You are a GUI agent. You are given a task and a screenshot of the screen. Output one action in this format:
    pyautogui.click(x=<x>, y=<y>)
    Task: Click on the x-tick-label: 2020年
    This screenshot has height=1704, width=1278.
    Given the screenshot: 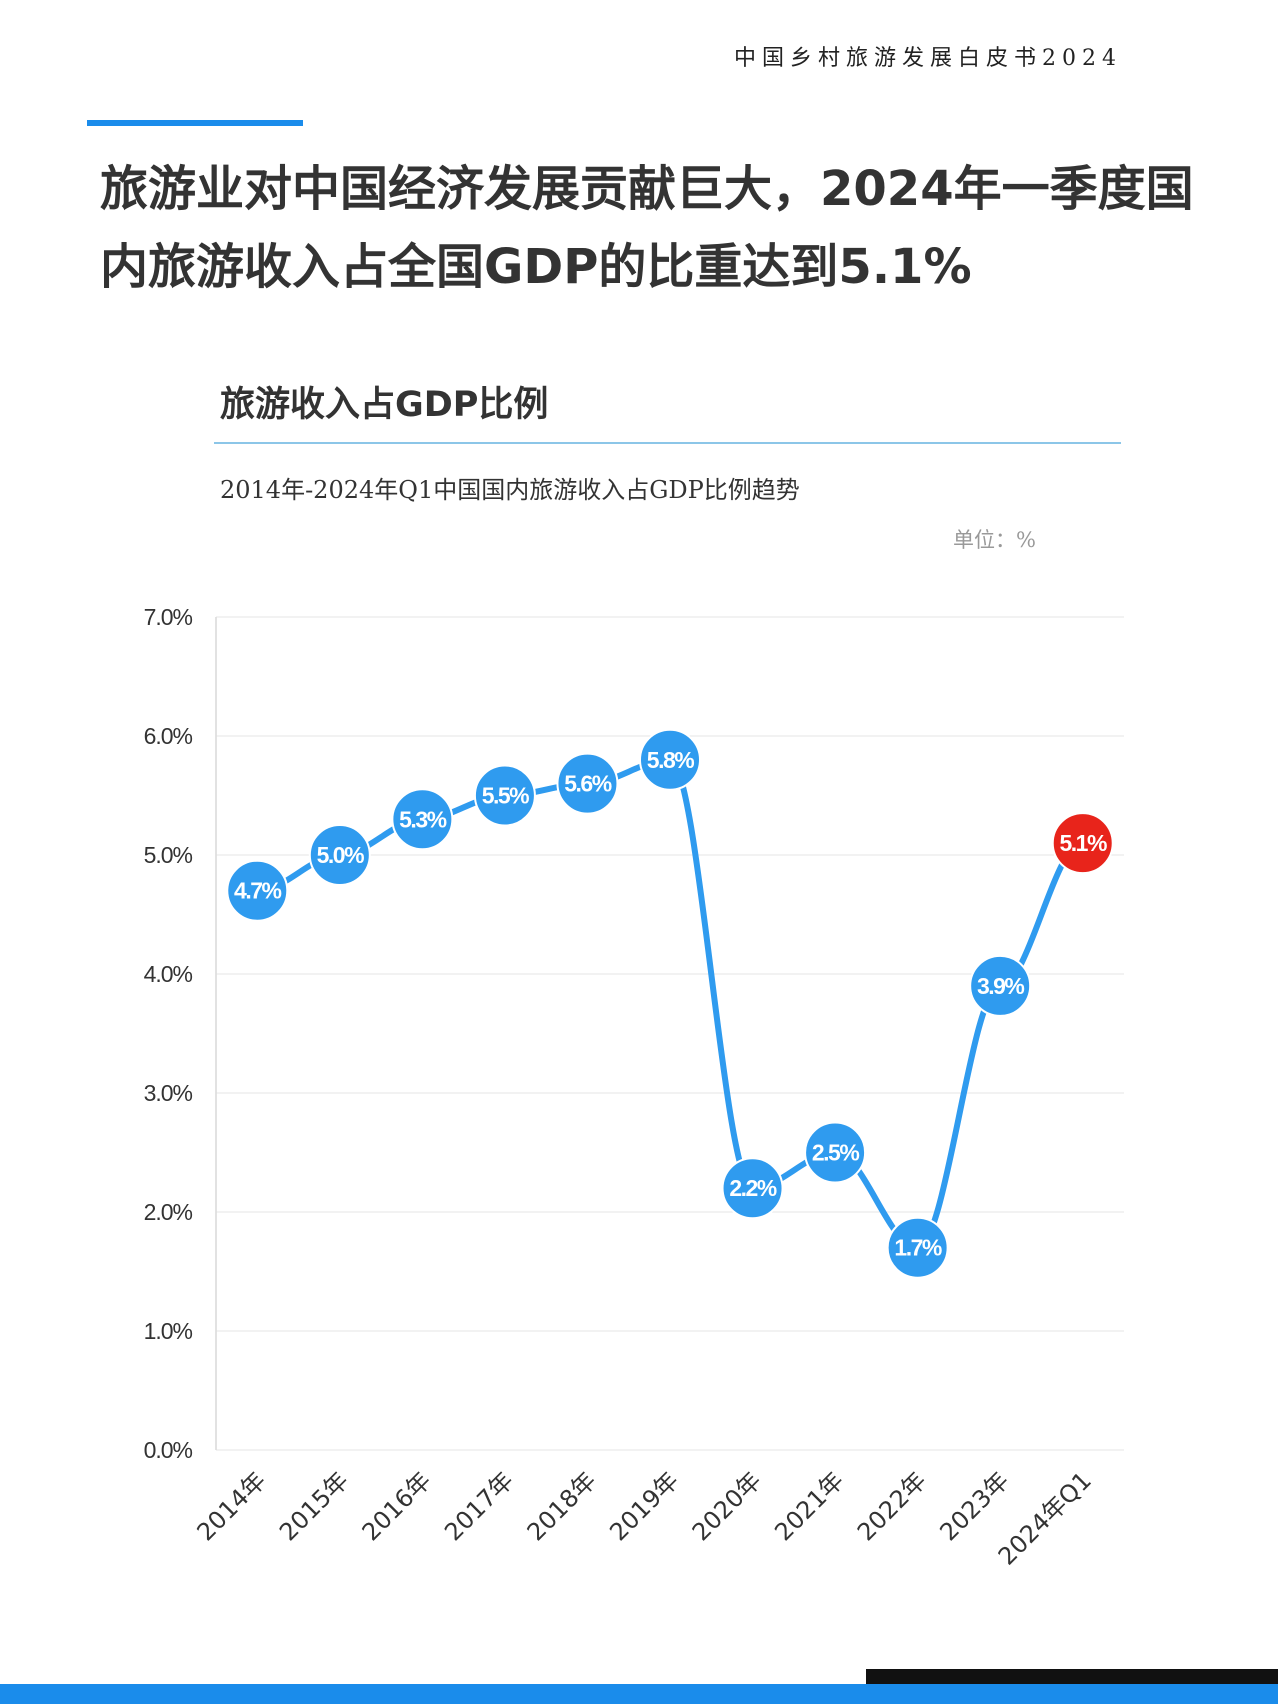 What is the action you would take?
    pyautogui.click(x=727, y=1506)
    